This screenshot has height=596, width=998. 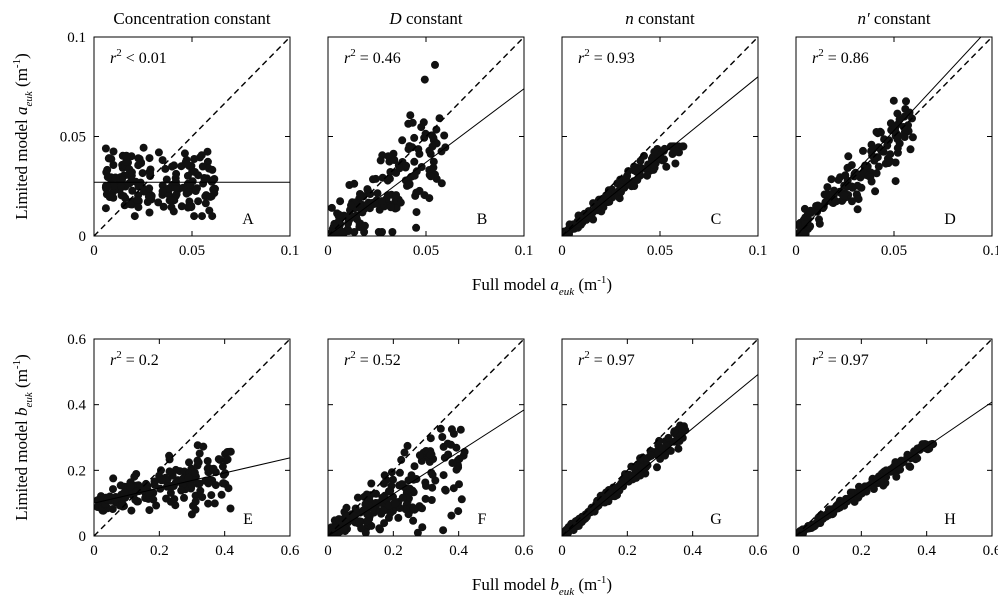 I want to click on panel-G: 0 0.2 0.4 0.6 r2 = 0.97 G, so click(x=663, y=448).